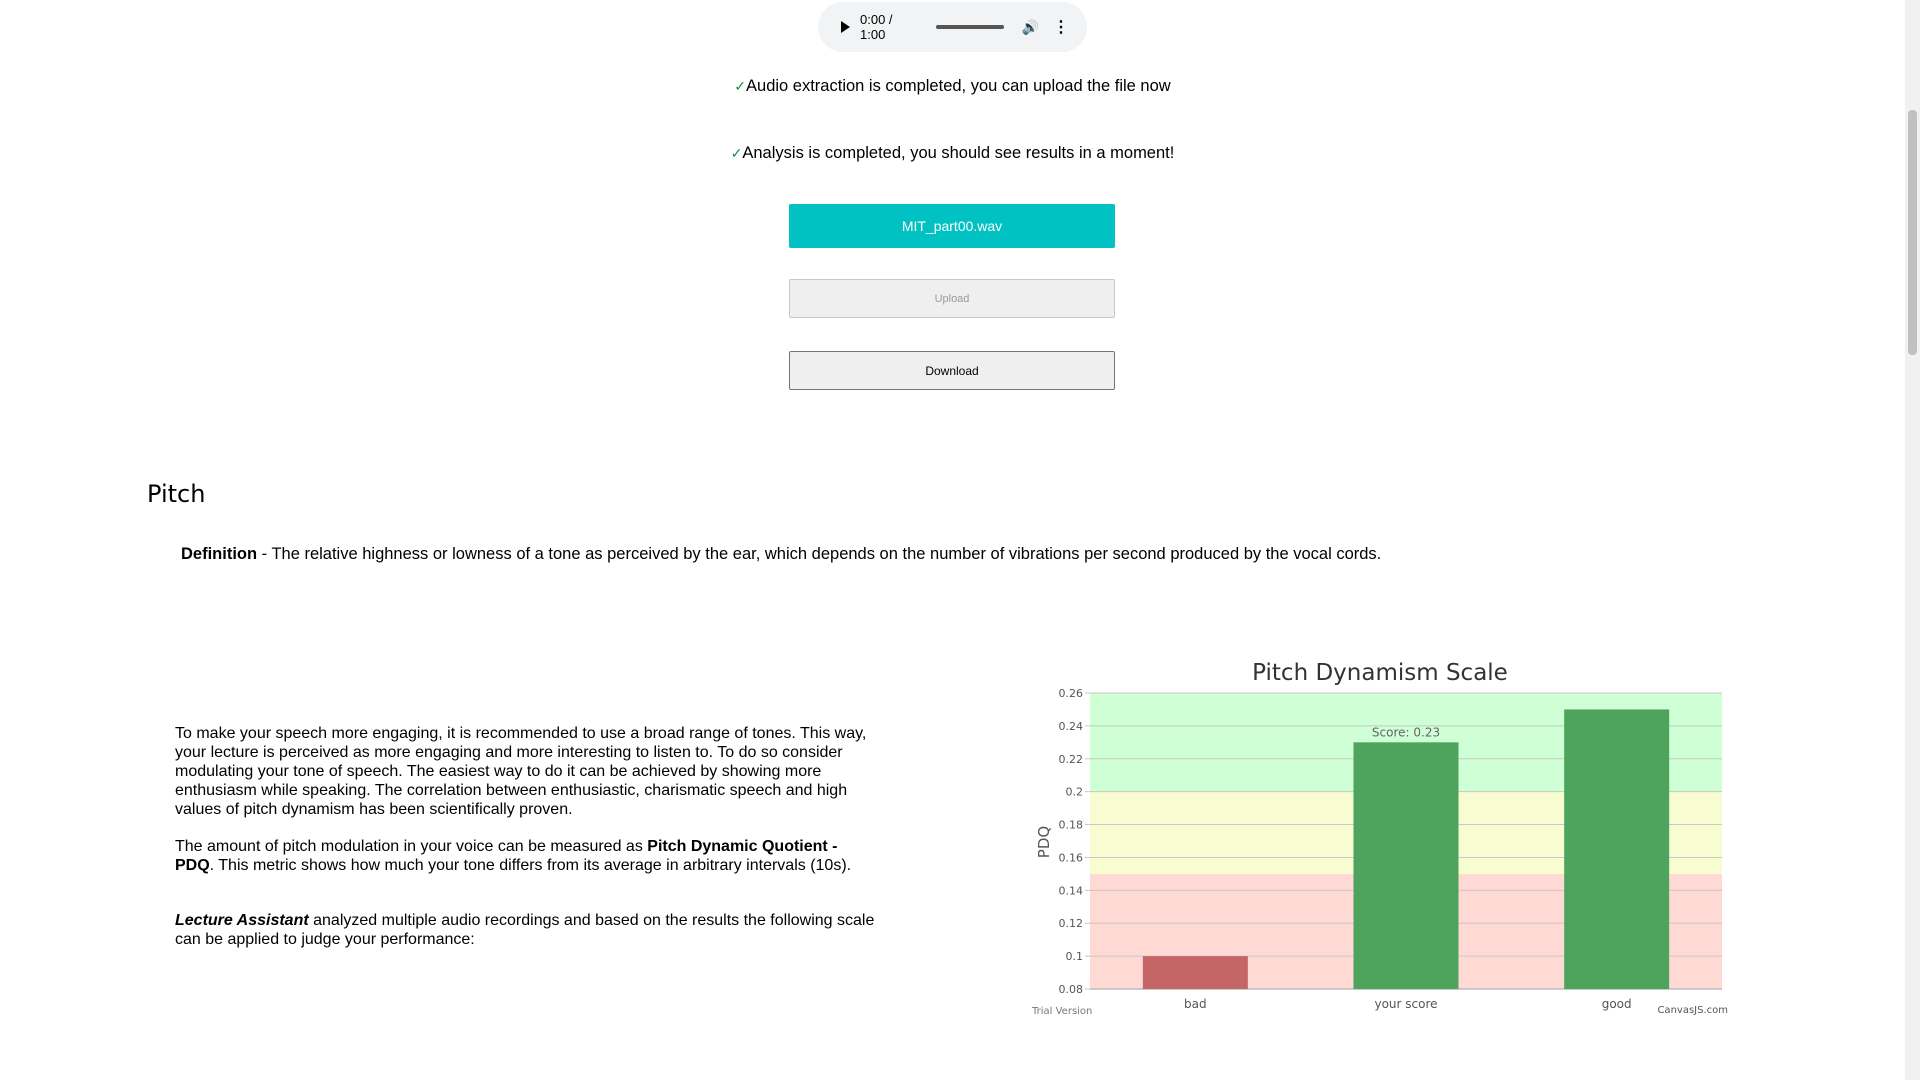 The height and width of the screenshot is (1080, 1920). What do you see at coordinates (1071, 693) in the screenshot?
I see `y-tick-label: 0.26` at bounding box center [1071, 693].